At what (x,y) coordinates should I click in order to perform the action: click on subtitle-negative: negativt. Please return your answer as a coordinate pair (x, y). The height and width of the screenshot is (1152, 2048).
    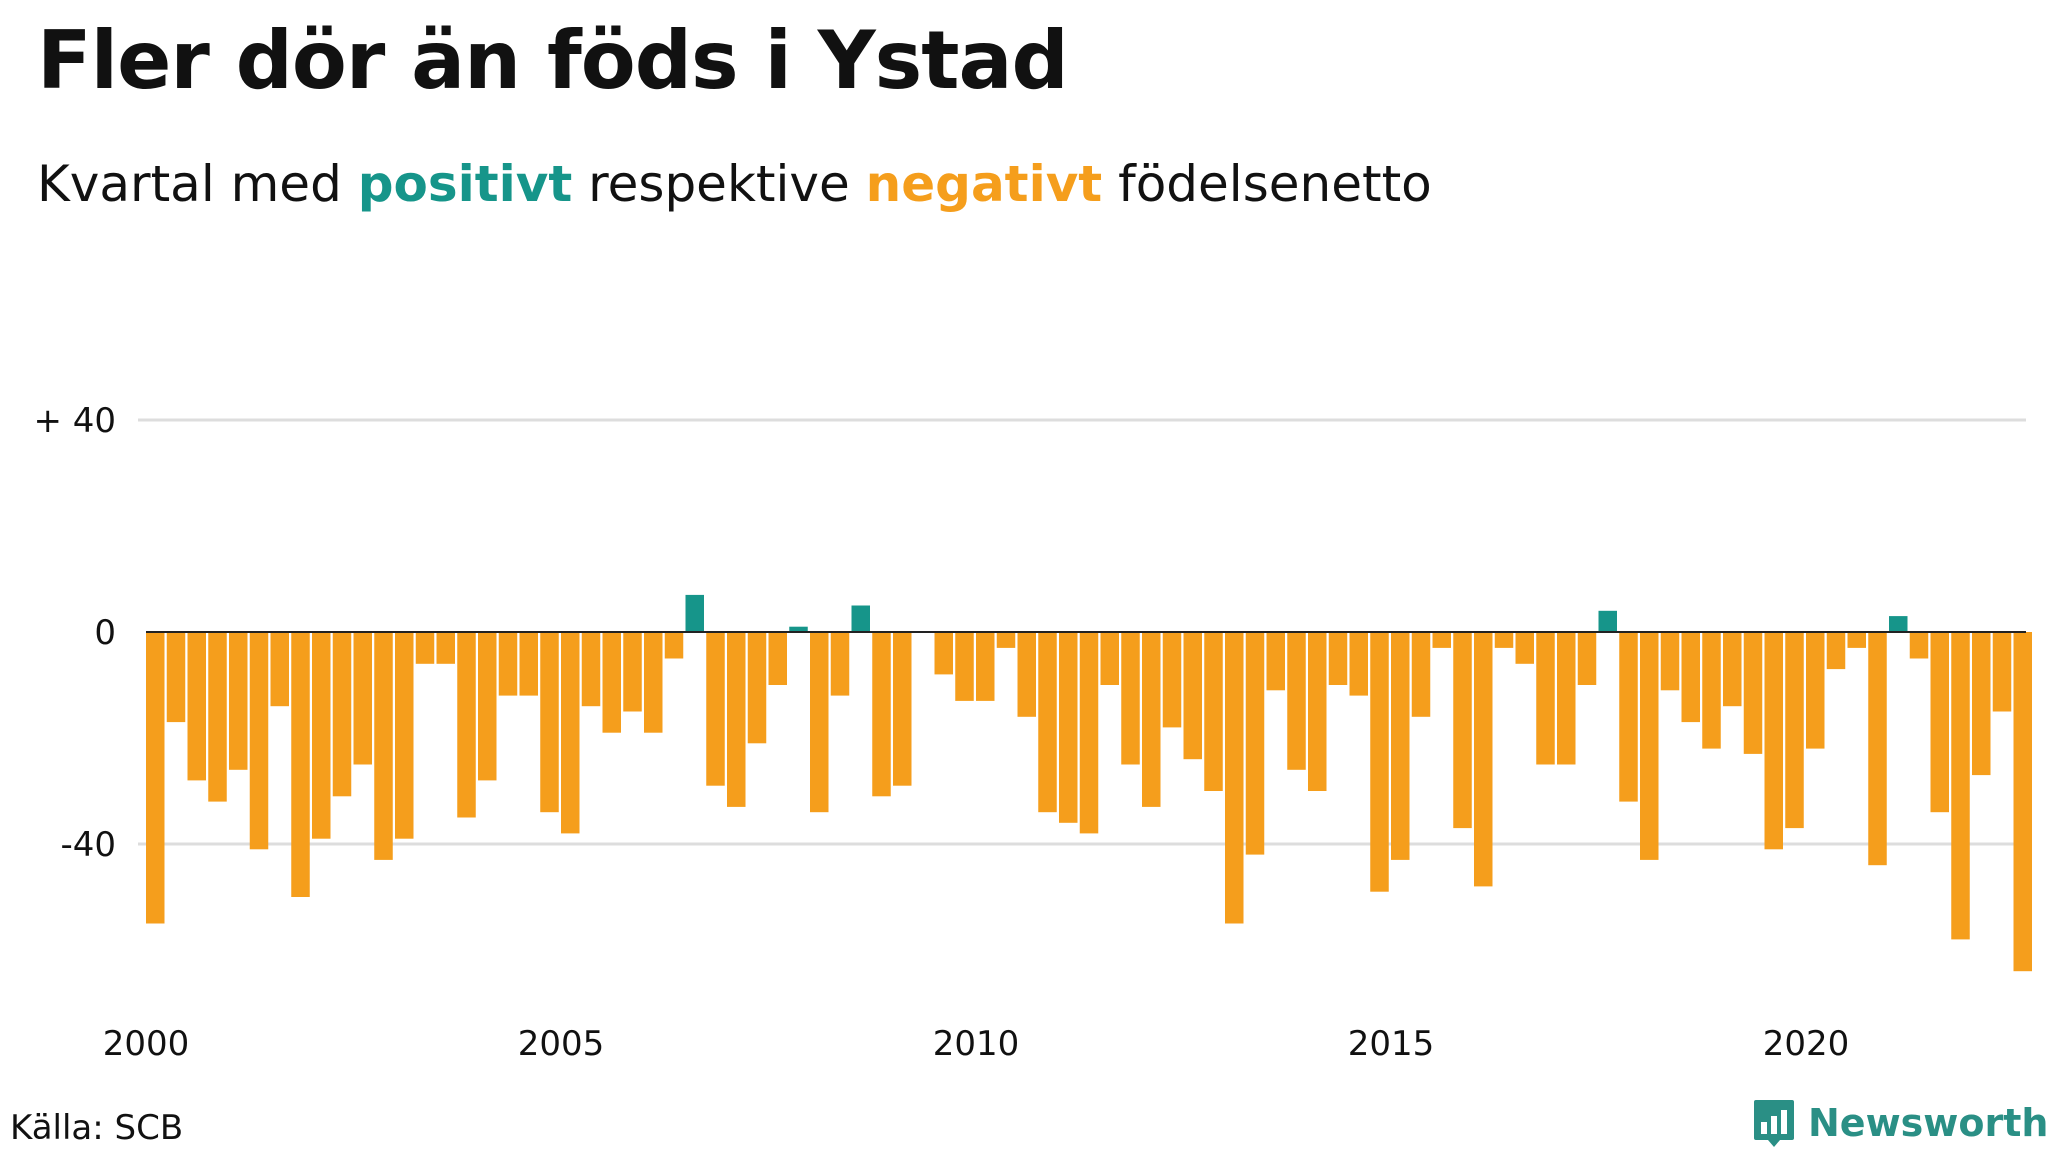
    Looking at the image, I should click on (984, 184).